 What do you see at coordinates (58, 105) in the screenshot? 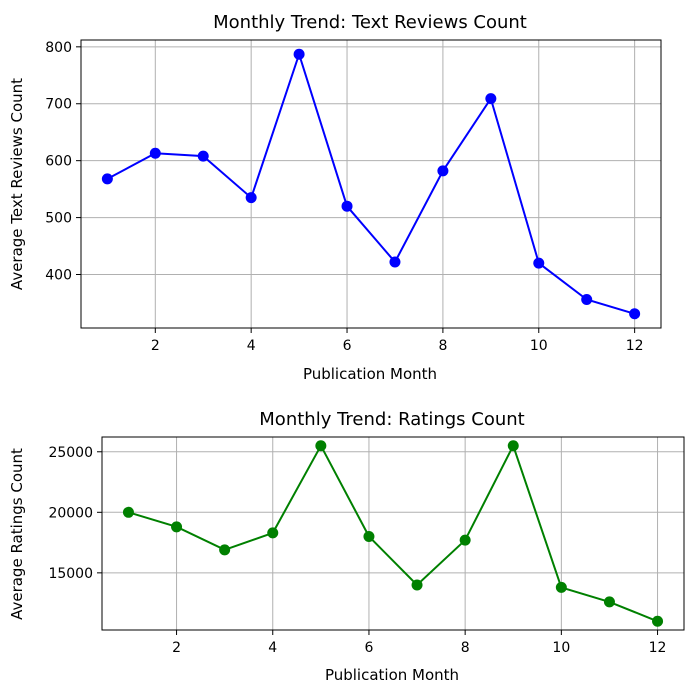
I see `y-tick-label: 700` at bounding box center [58, 105].